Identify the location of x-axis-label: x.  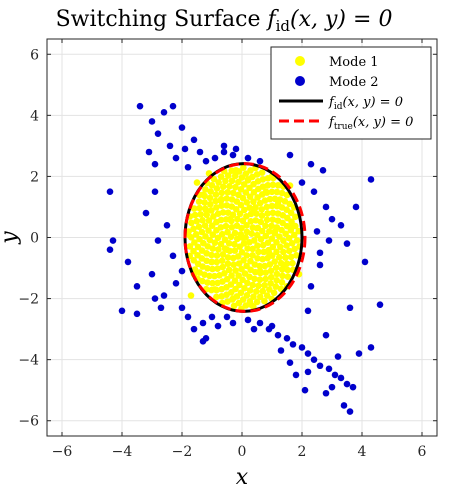
(242, 477).